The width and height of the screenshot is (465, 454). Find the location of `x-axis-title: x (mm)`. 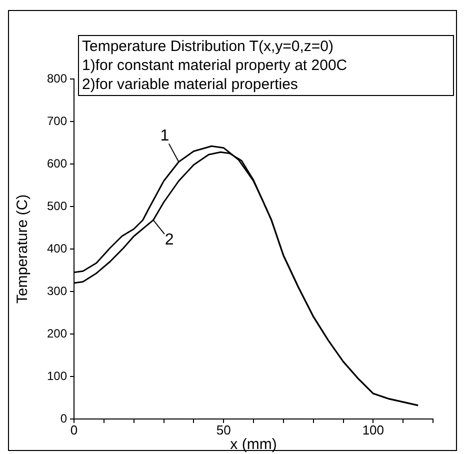

x-axis-title: x (mm) is located at coordinates (253, 445).